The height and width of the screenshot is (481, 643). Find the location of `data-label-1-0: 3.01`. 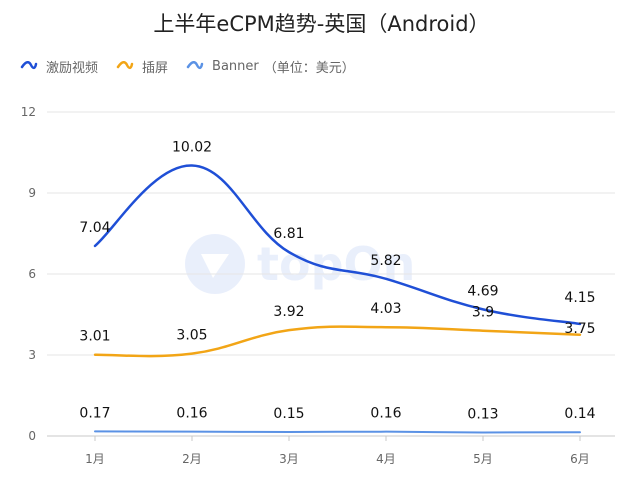

data-label-1-0: 3.01 is located at coordinates (94, 337).